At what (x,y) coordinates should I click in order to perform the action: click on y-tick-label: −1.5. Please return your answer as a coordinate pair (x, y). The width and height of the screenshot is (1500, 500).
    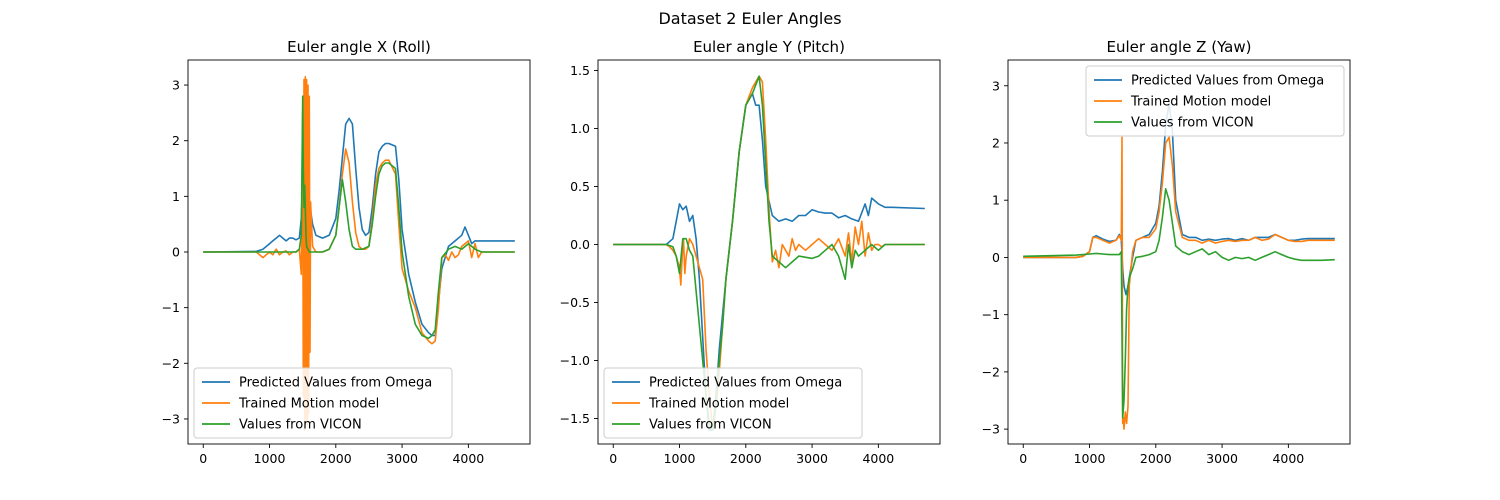
    Looking at the image, I should click on (575, 418).